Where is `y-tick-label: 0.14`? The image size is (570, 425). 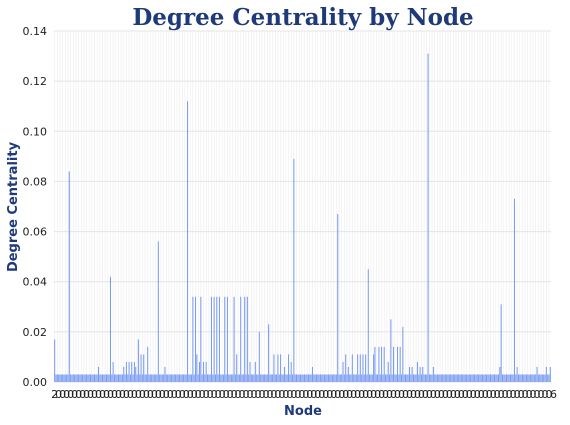 y-tick-label: 0.14 is located at coordinates (35, 31).